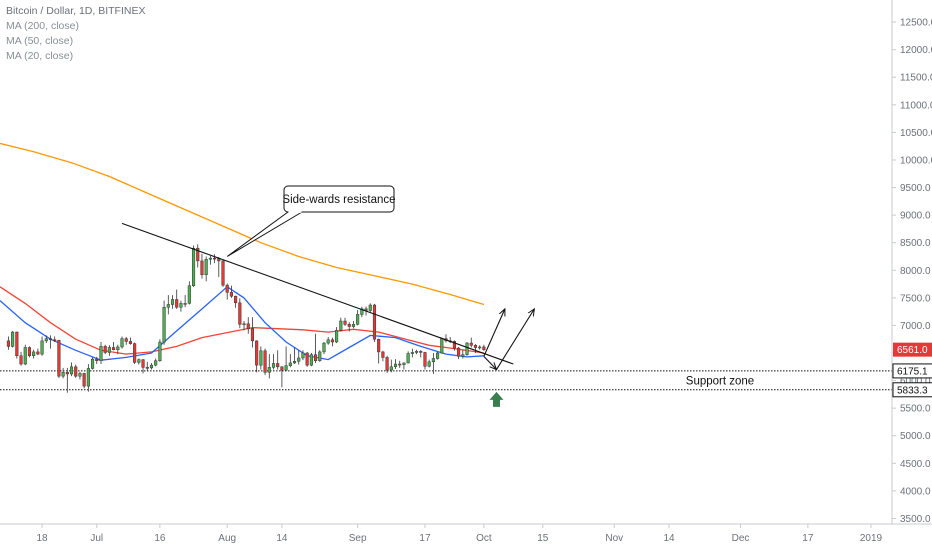 The image size is (932, 550). What do you see at coordinates (915, 271) in the screenshot?
I see `price-tick-label: 8000.0` at bounding box center [915, 271].